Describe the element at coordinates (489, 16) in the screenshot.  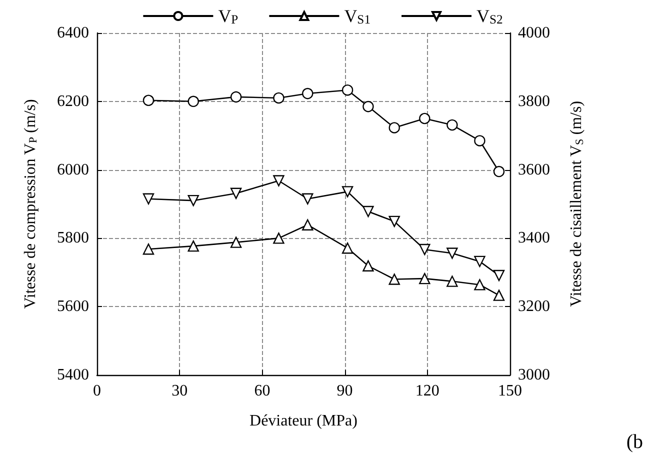
I see `legend-label: VS2` at that location.